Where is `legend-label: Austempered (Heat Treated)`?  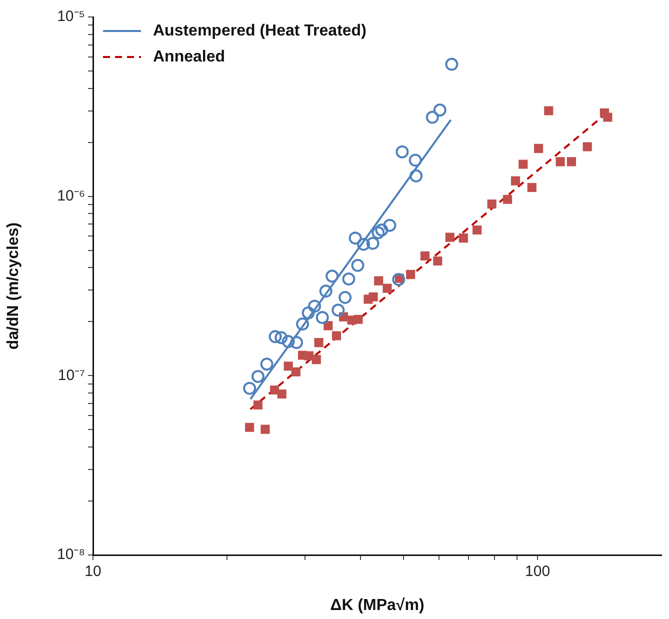
legend-label: Austempered (Heat Treated) is located at coordinates (259, 31).